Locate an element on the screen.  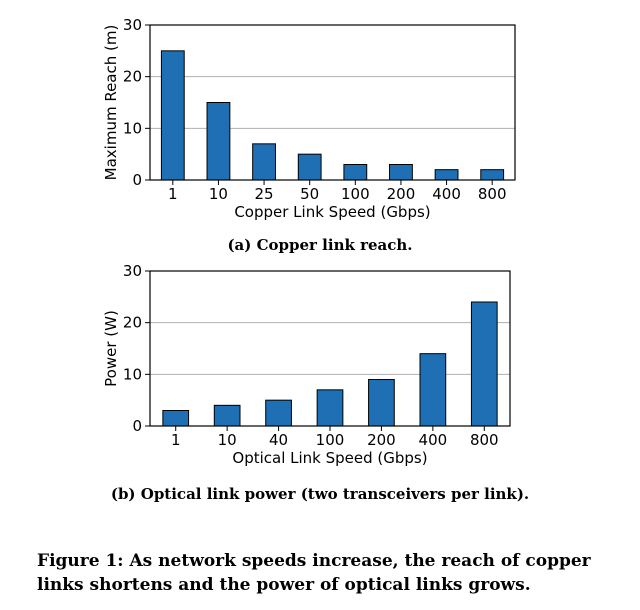
x-axis-title: Copper Link Speed (Gbps) is located at coordinates (332, 212).